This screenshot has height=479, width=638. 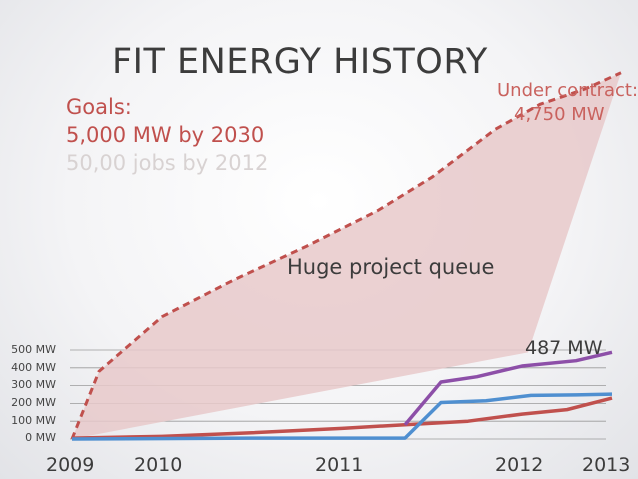 I want to click on y-tick-label: 300 MW, so click(x=33, y=384).